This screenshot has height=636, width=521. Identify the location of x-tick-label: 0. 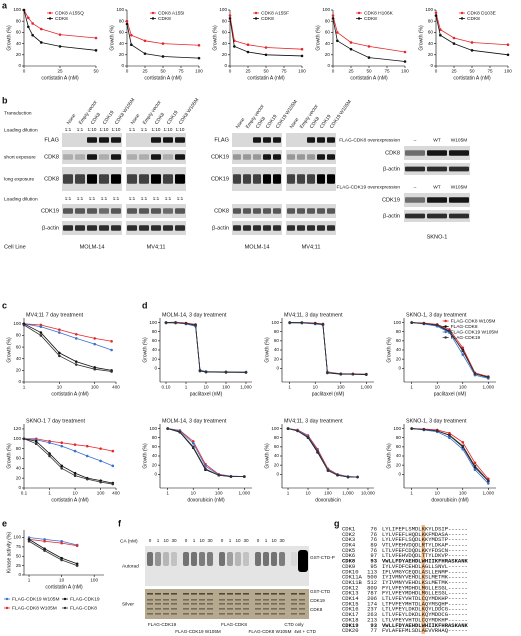
(436, 71).